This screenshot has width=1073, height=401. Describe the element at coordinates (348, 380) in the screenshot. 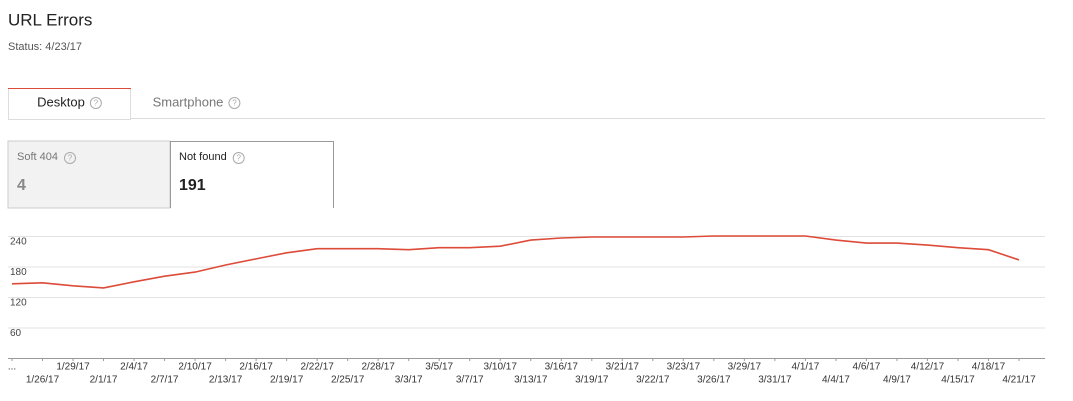

I see `x-tick-label: 2/25/17` at that location.